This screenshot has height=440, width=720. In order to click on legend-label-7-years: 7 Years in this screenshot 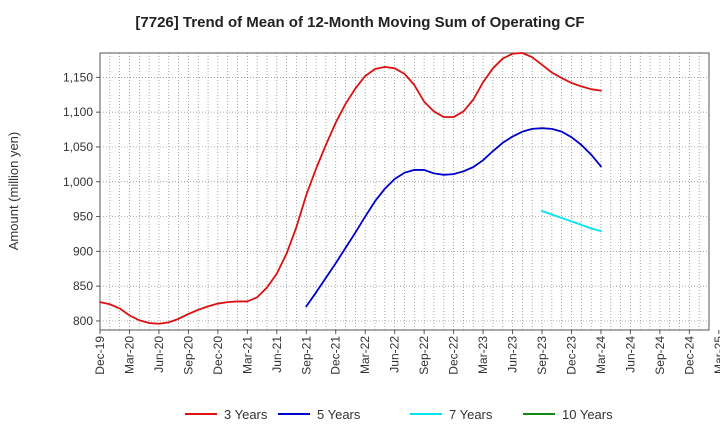, I will do `click(471, 414)`.